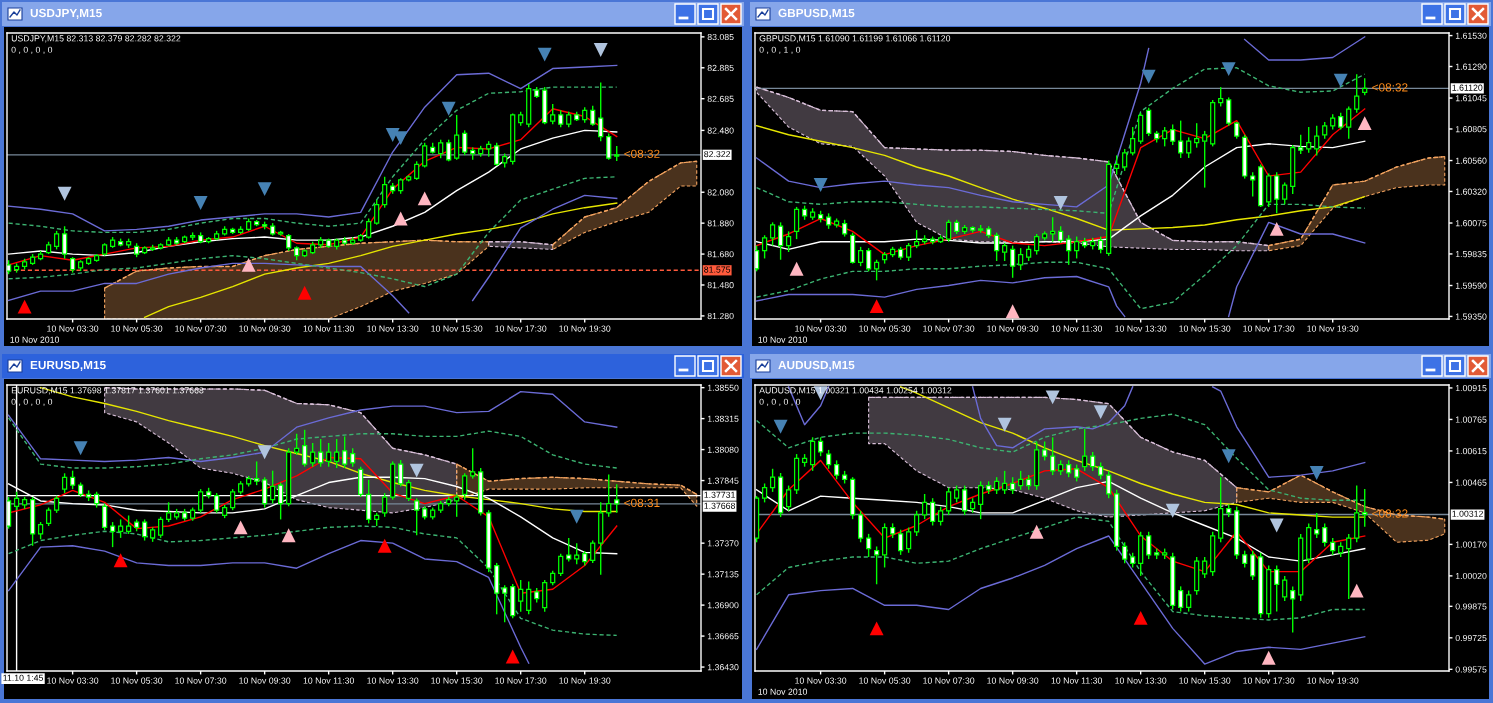 The image size is (1493, 703). Describe the element at coordinates (201, 680) in the screenshot. I see `x-tick-label: 10 Nov 07:30` at that location.